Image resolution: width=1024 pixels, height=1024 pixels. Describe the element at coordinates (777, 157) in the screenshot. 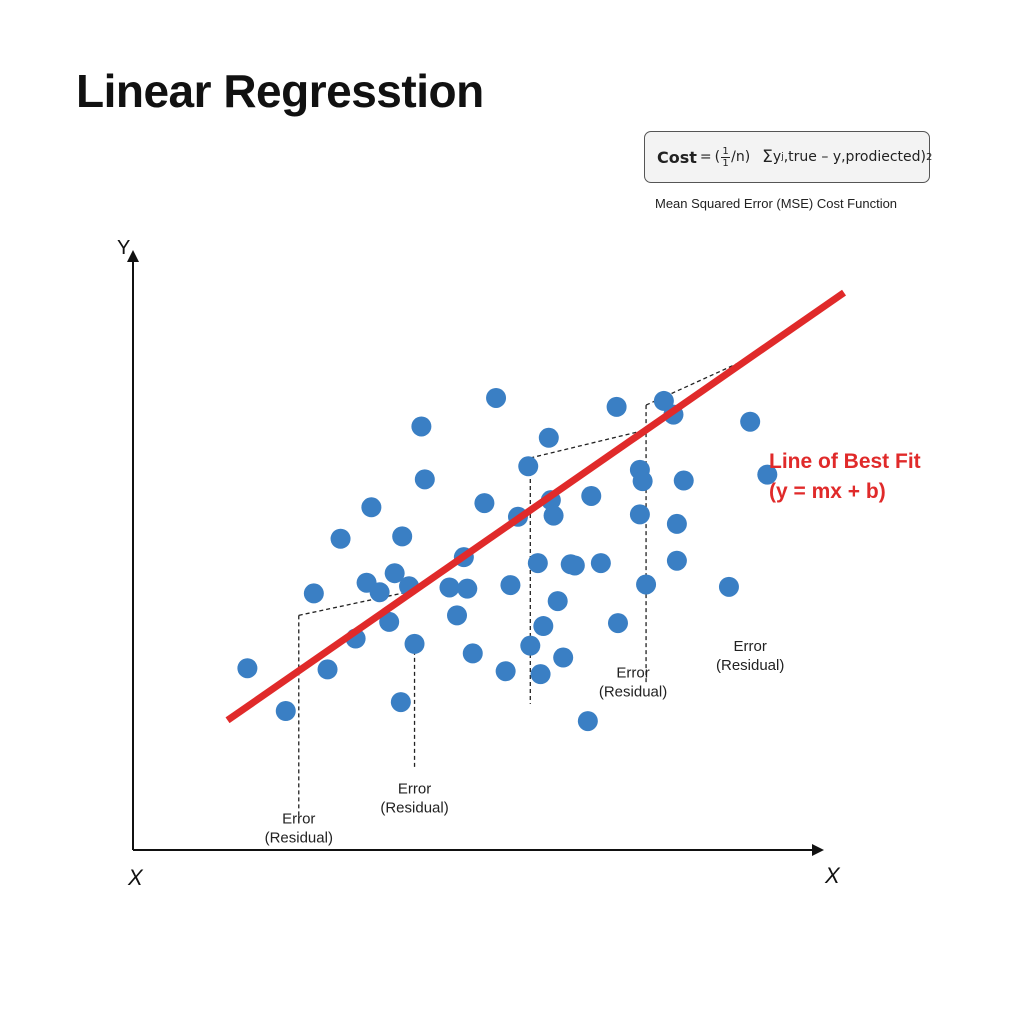

I see `sum-term: y` at that location.